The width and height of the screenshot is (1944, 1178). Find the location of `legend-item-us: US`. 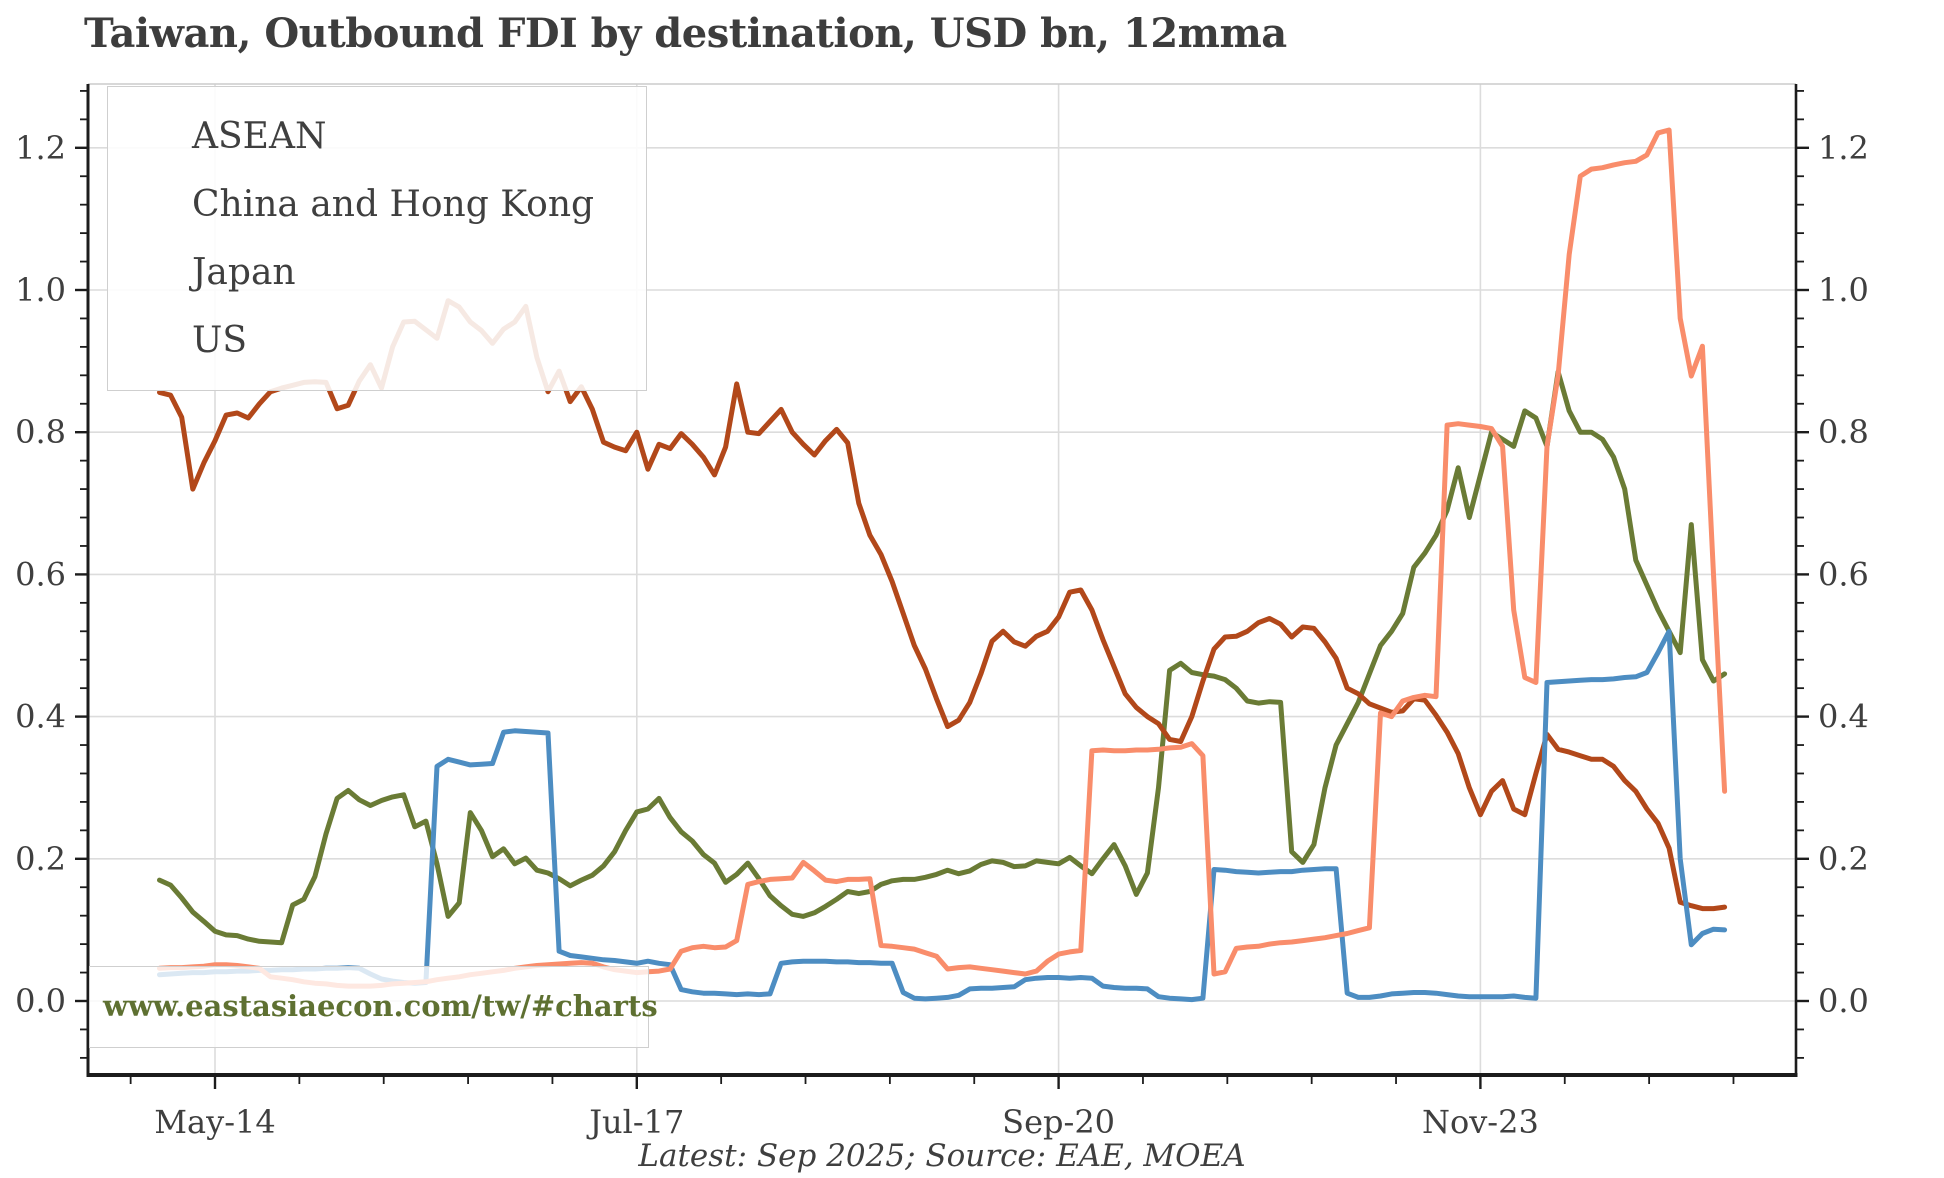

legend-item-us: US is located at coordinates (387, 341).